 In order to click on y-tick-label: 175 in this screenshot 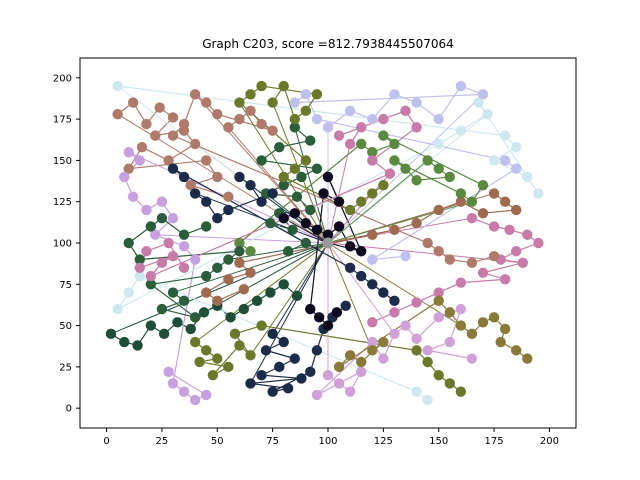, I will do `click(62, 120)`.